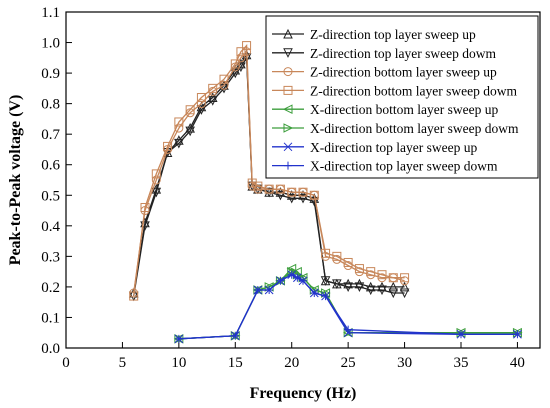  I want to click on legend-entry: Z-direction bottom layer sweep up, so click(384, 72).